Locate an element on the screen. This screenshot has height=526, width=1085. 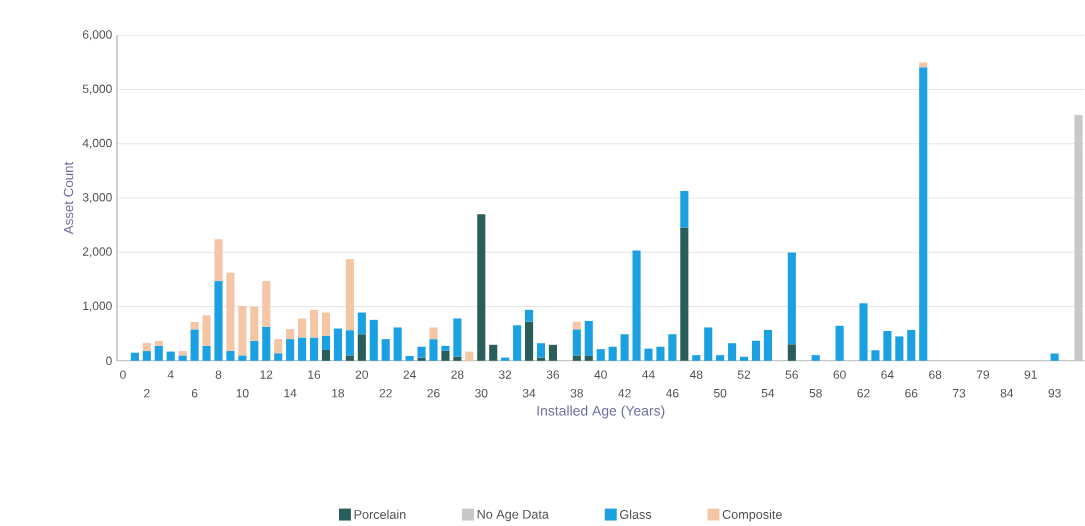
y-tick-label: 2,000 is located at coordinates (97, 252).